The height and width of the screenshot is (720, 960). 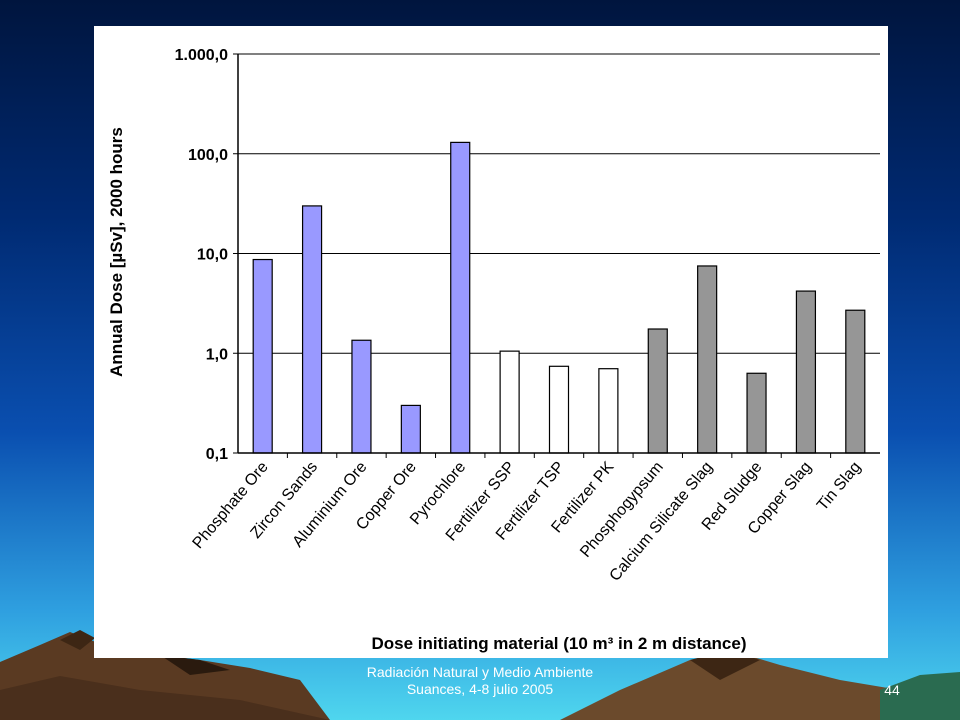 I want to click on x-tick-label: Tin Slag, so click(x=839, y=486).